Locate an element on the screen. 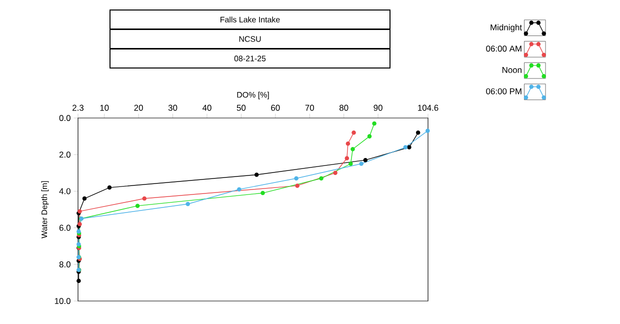  y-tick-label: 2.0 is located at coordinates (64, 155).